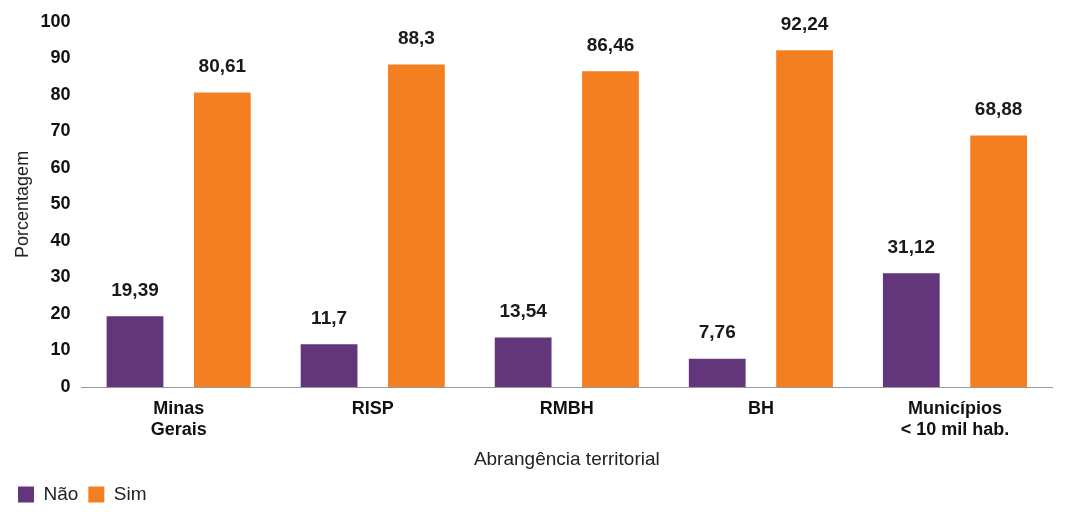 The width and height of the screenshot is (1068, 522). What do you see at coordinates (998, 109) in the screenshot?
I see `data-label: 68,88` at bounding box center [998, 109].